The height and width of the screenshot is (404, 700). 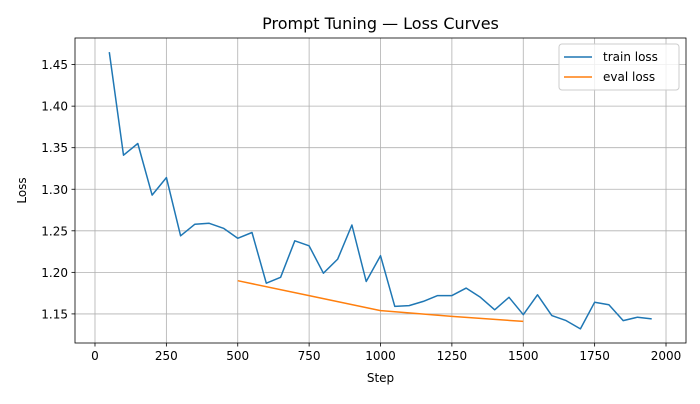 What do you see at coordinates (54, 190) in the screenshot?
I see `y-tick-label: 1.30` at bounding box center [54, 190].